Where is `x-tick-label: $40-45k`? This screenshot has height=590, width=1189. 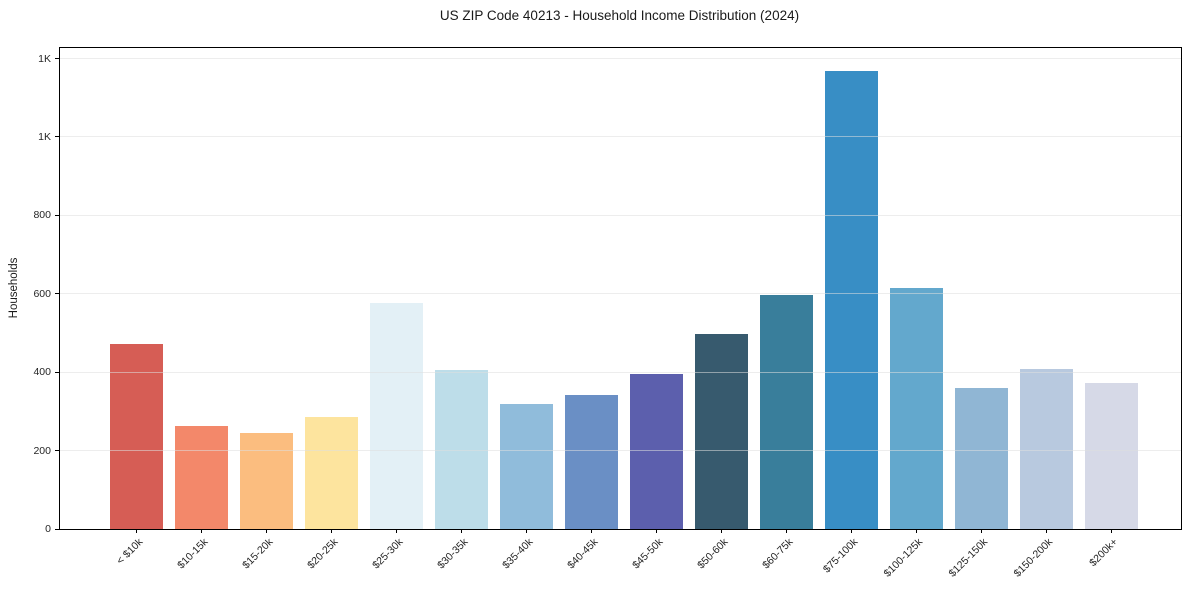
x-tick-label: $40-45k is located at coordinates (582, 554).